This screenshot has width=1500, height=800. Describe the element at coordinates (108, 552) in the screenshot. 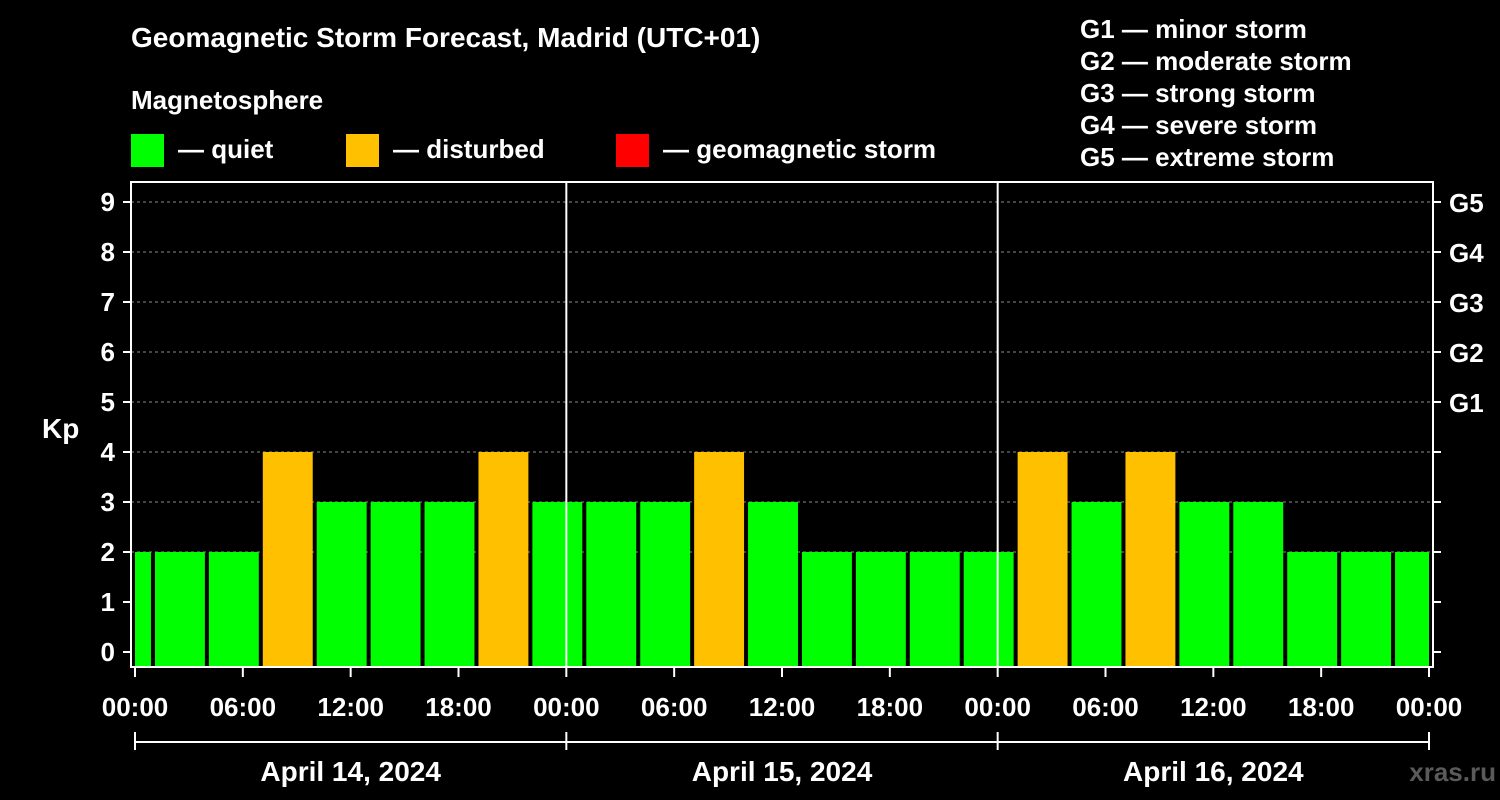

I see `y-tick-label-2: 2` at that location.